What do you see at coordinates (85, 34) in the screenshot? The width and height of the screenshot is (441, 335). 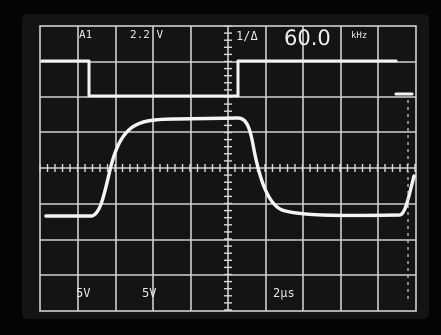 I see `channel-label: A1` at bounding box center [85, 34].